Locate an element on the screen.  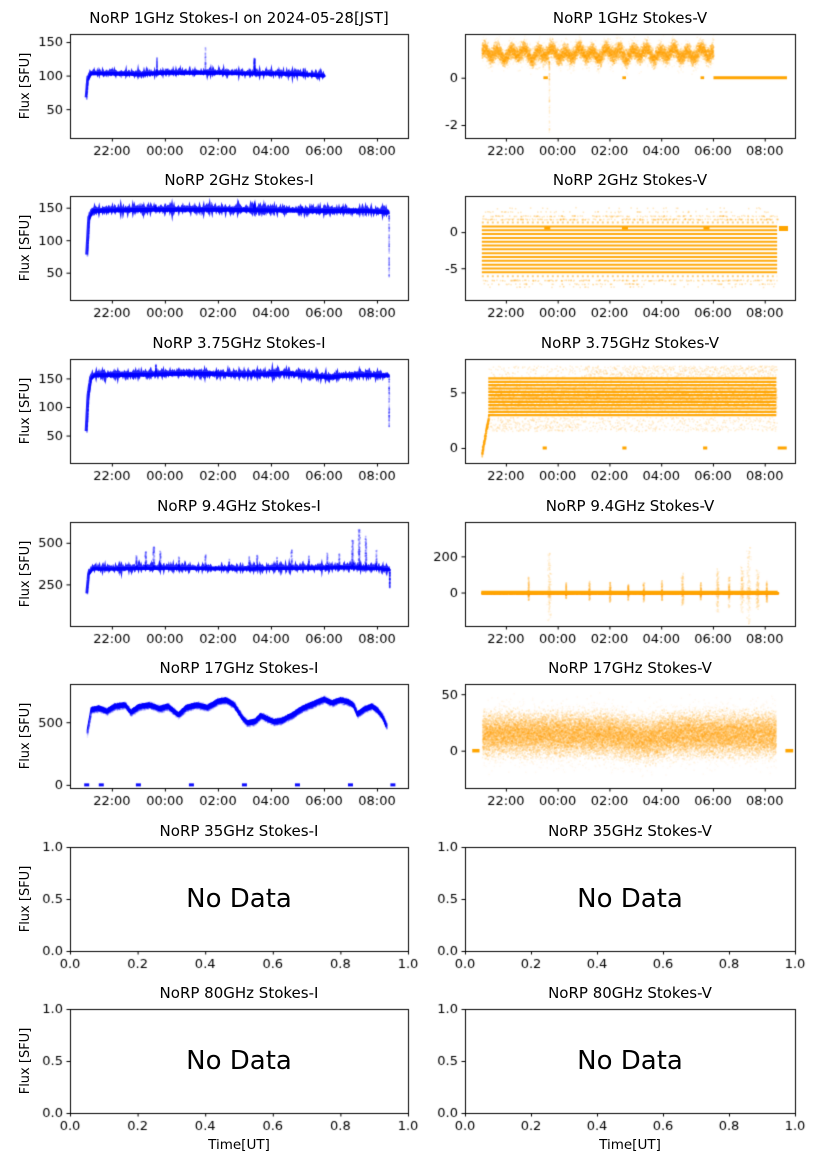
panel-title-35ghz-i: NoRP 35GHz Stokes-I is located at coordinates (239, 831).